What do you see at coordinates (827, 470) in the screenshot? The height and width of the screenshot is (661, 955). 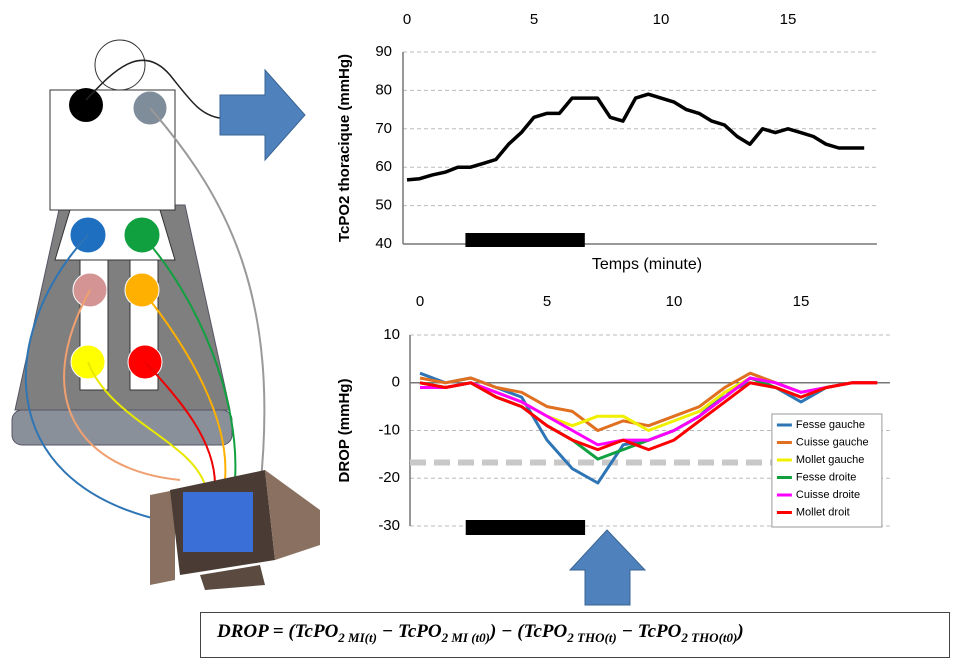 I see `legend-box` at bounding box center [827, 470].